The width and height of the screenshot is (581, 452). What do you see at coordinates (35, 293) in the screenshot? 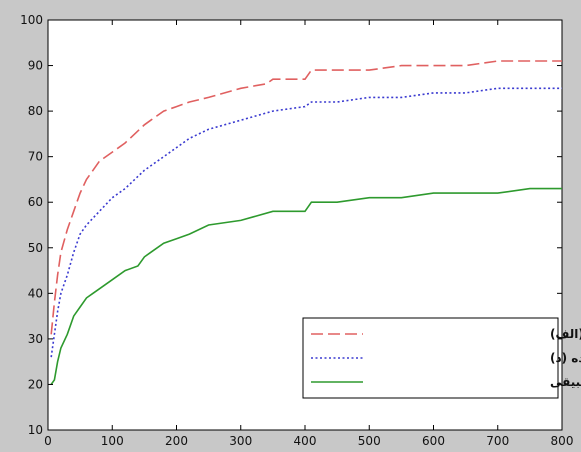
I see `y-tick-label: 40` at bounding box center [35, 293].